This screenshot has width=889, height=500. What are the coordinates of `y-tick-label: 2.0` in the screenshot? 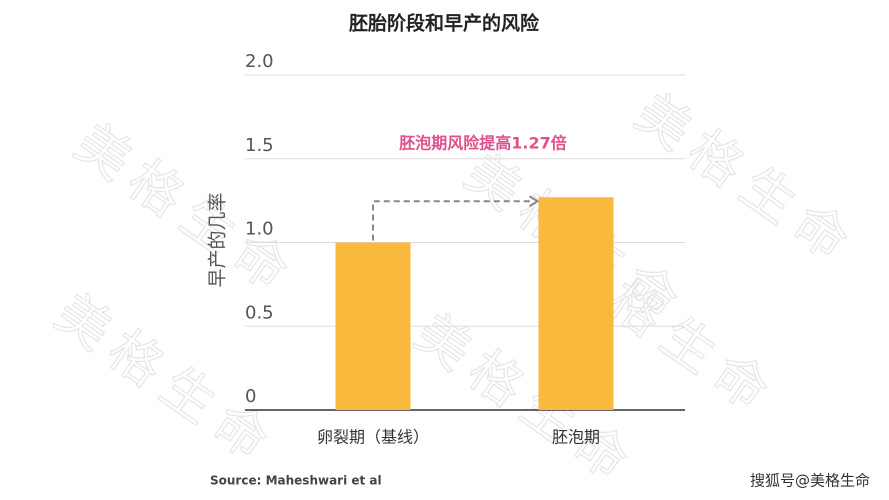 It's located at (259, 61).